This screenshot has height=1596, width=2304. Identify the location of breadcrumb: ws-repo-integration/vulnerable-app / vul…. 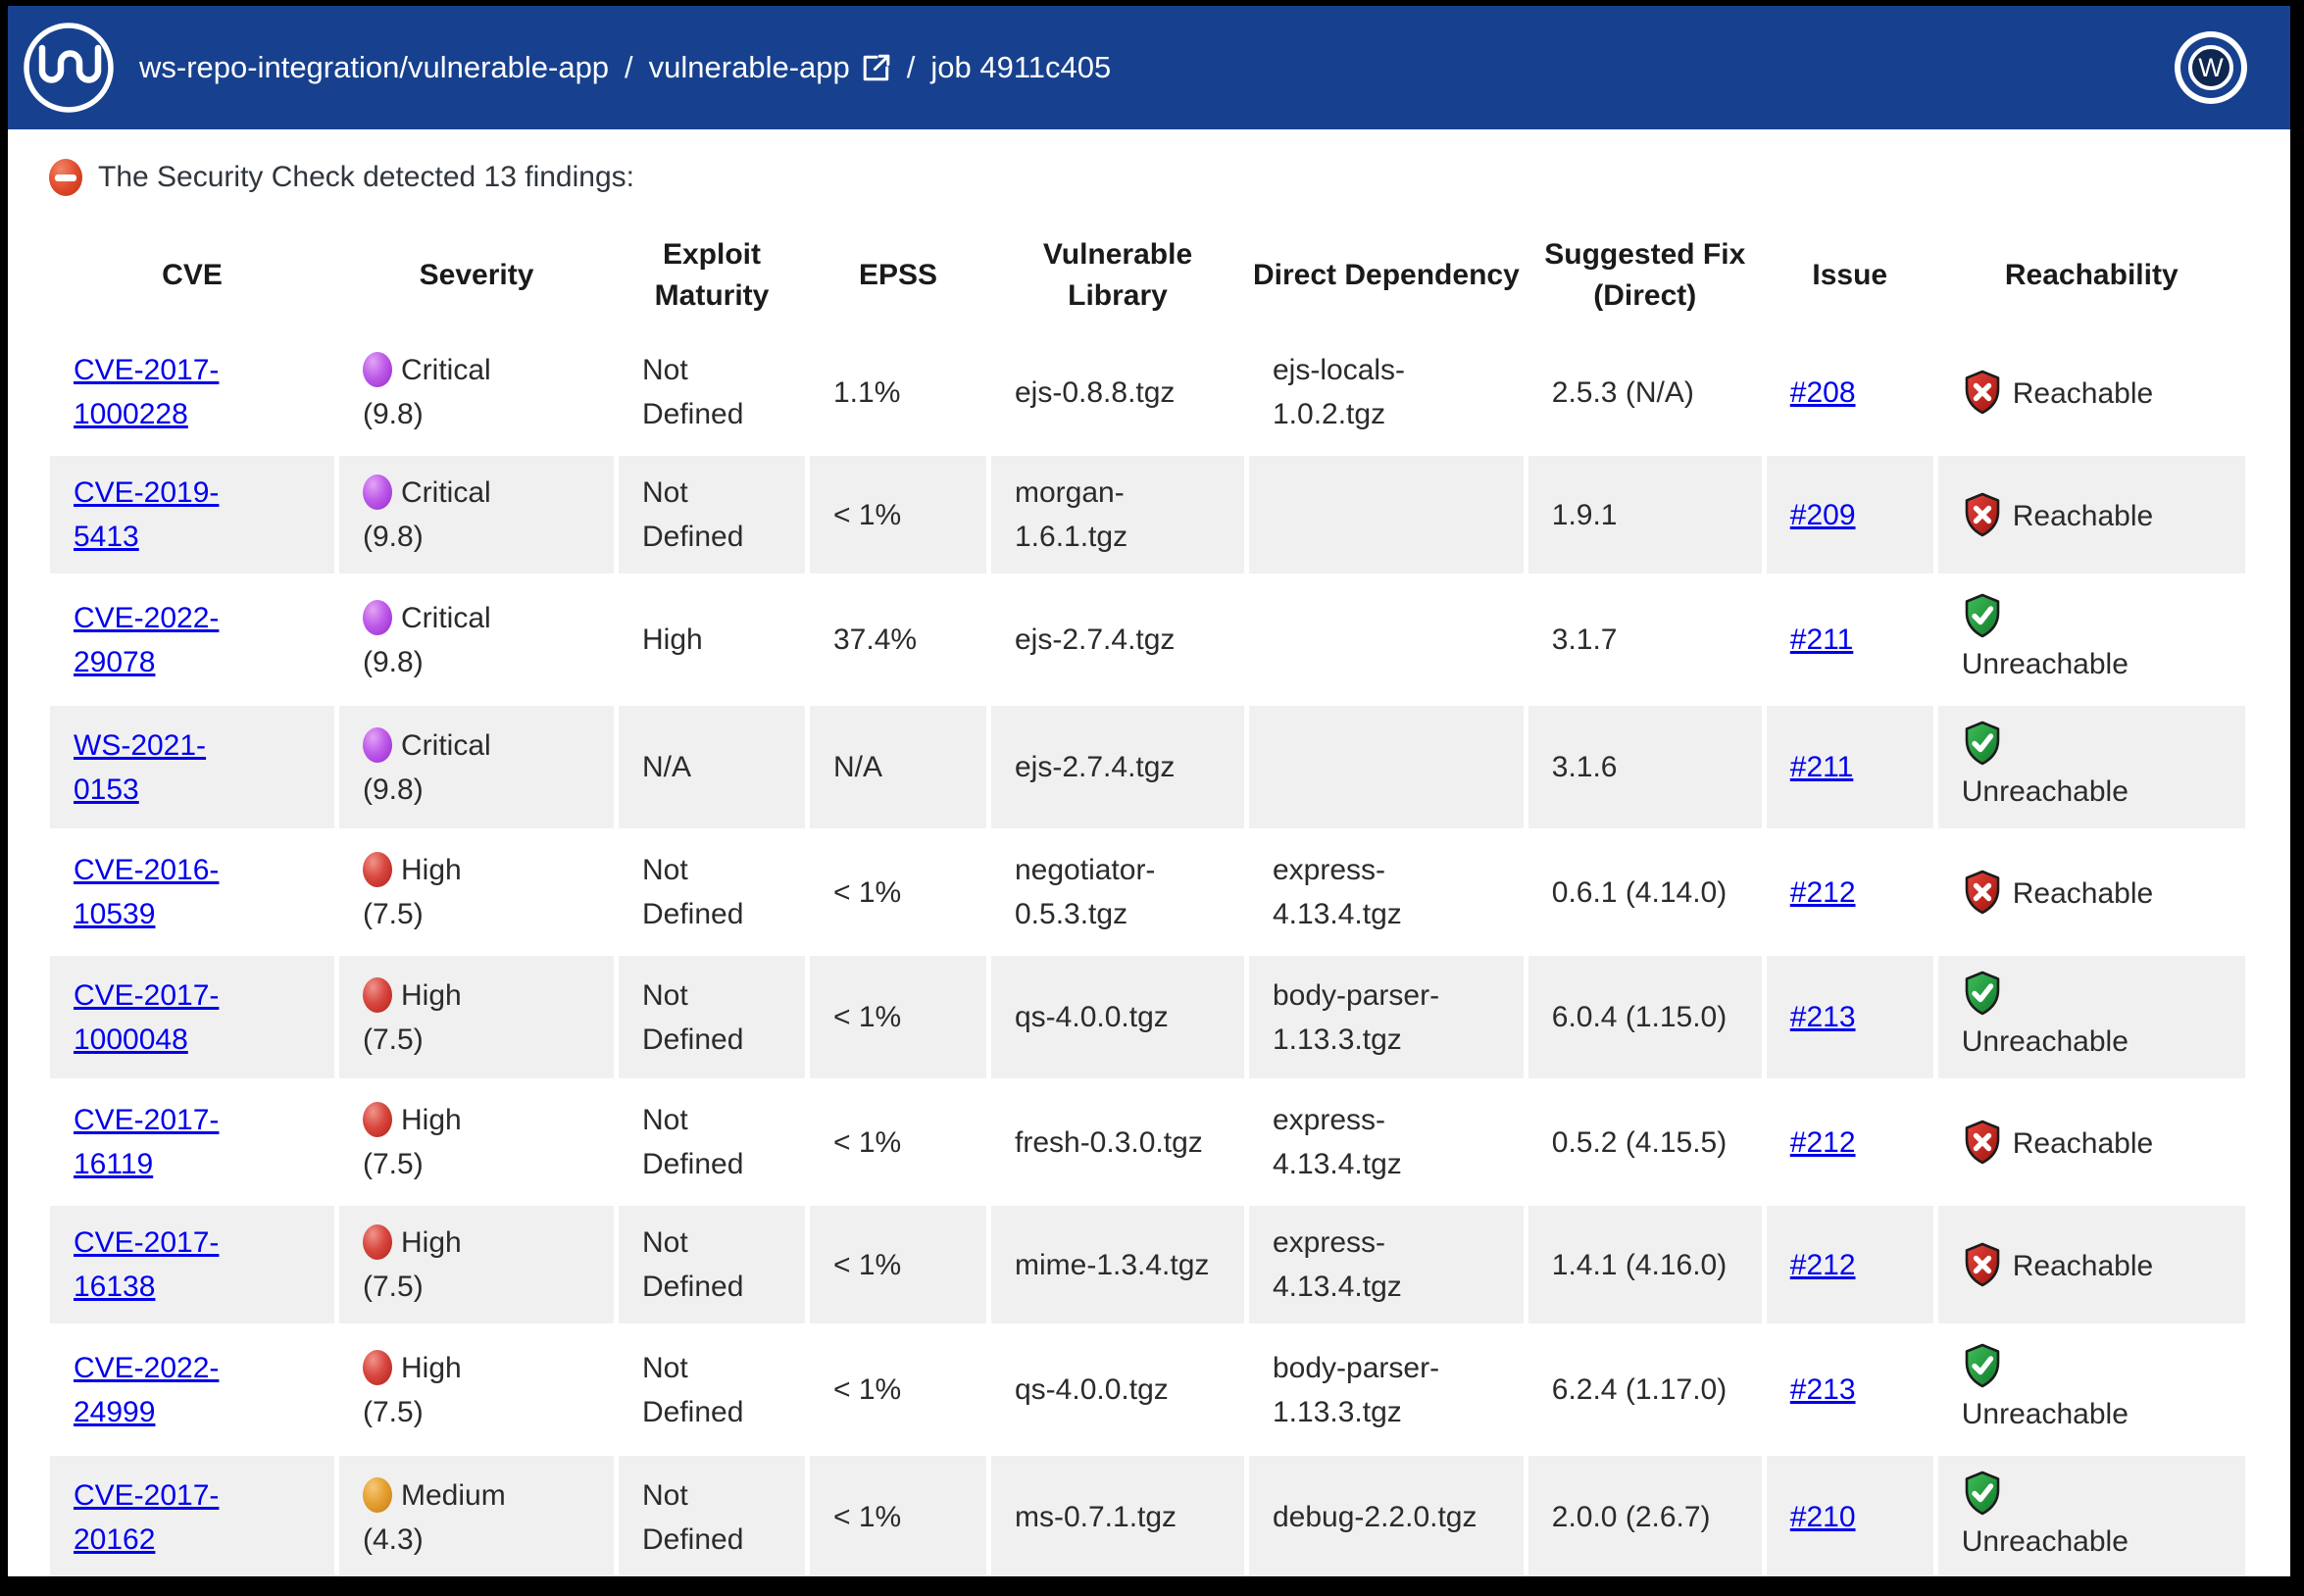
(1152, 67).